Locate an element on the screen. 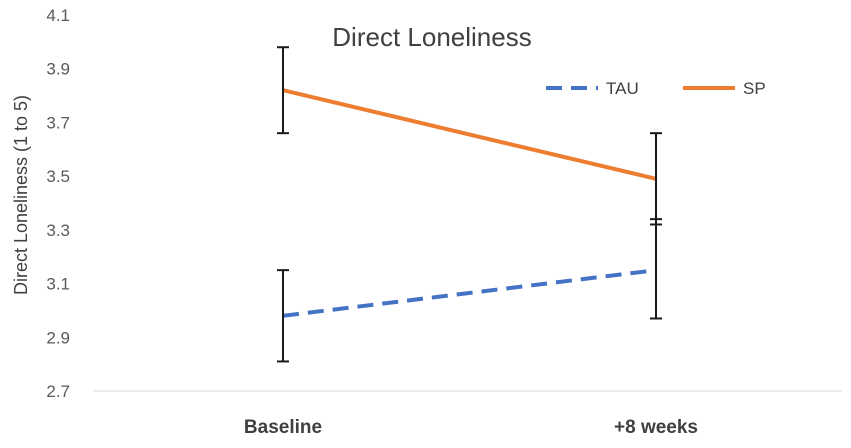 The height and width of the screenshot is (448, 851). y-tick-label: 3.1 is located at coordinates (58, 284).